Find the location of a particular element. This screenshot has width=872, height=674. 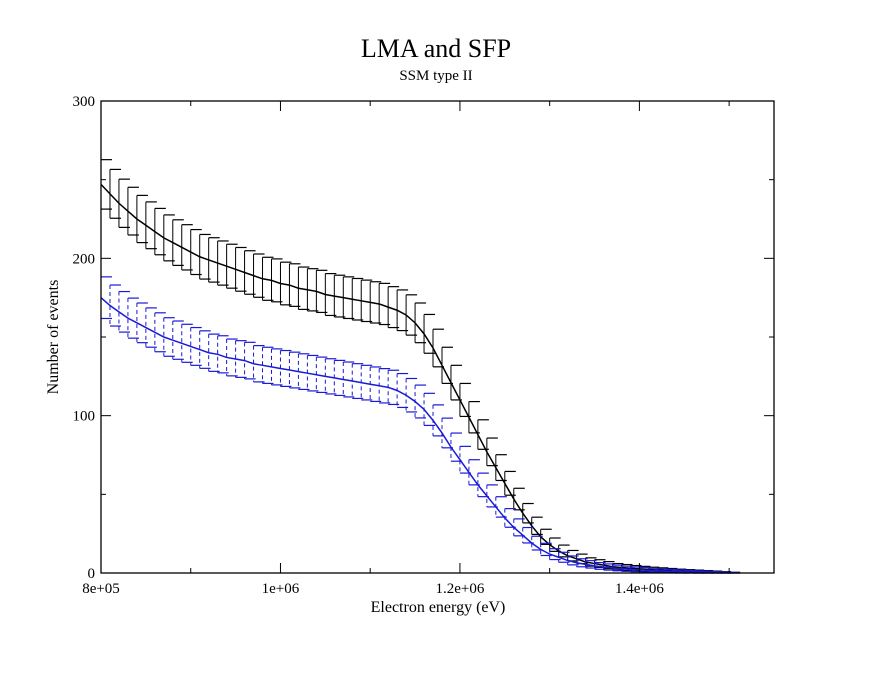

x-axis-label: Electron energy (eV) is located at coordinates (438, 607).